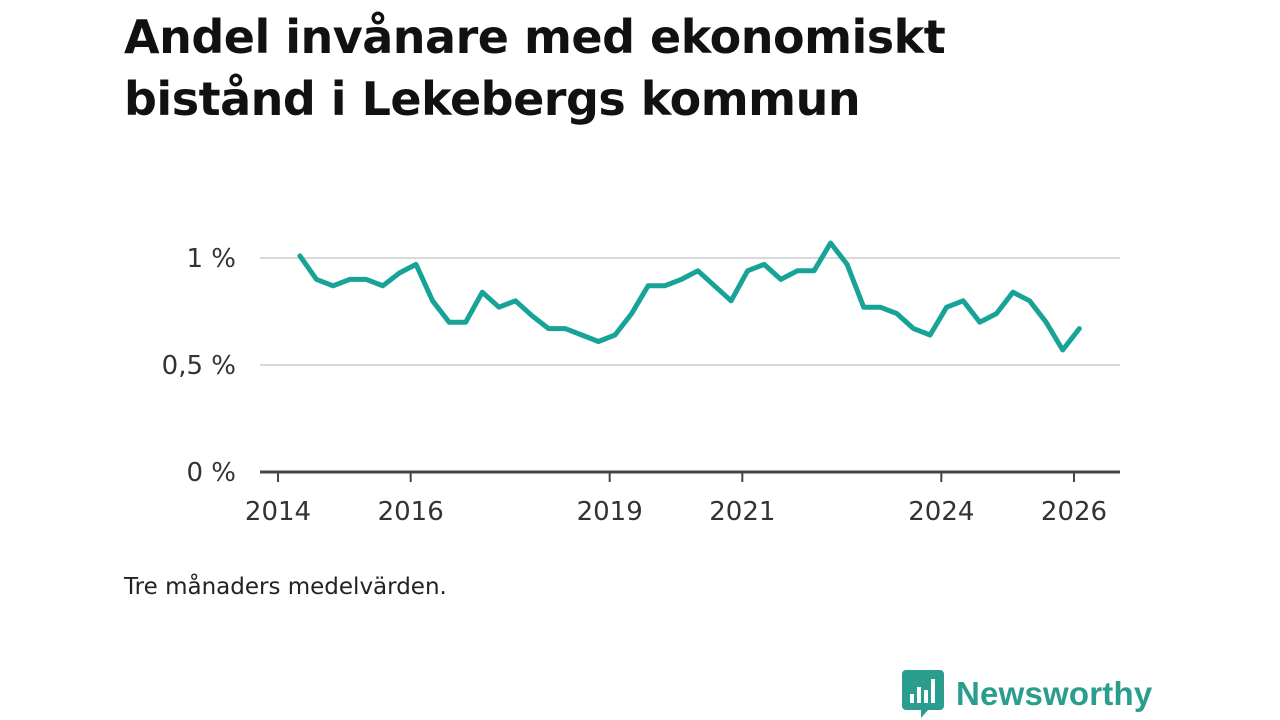 This screenshot has width=1280, height=720. What do you see at coordinates (211, 259) in the screenshot?
I see `y-tick-label: 1 %` at bounding box center [211, 259].